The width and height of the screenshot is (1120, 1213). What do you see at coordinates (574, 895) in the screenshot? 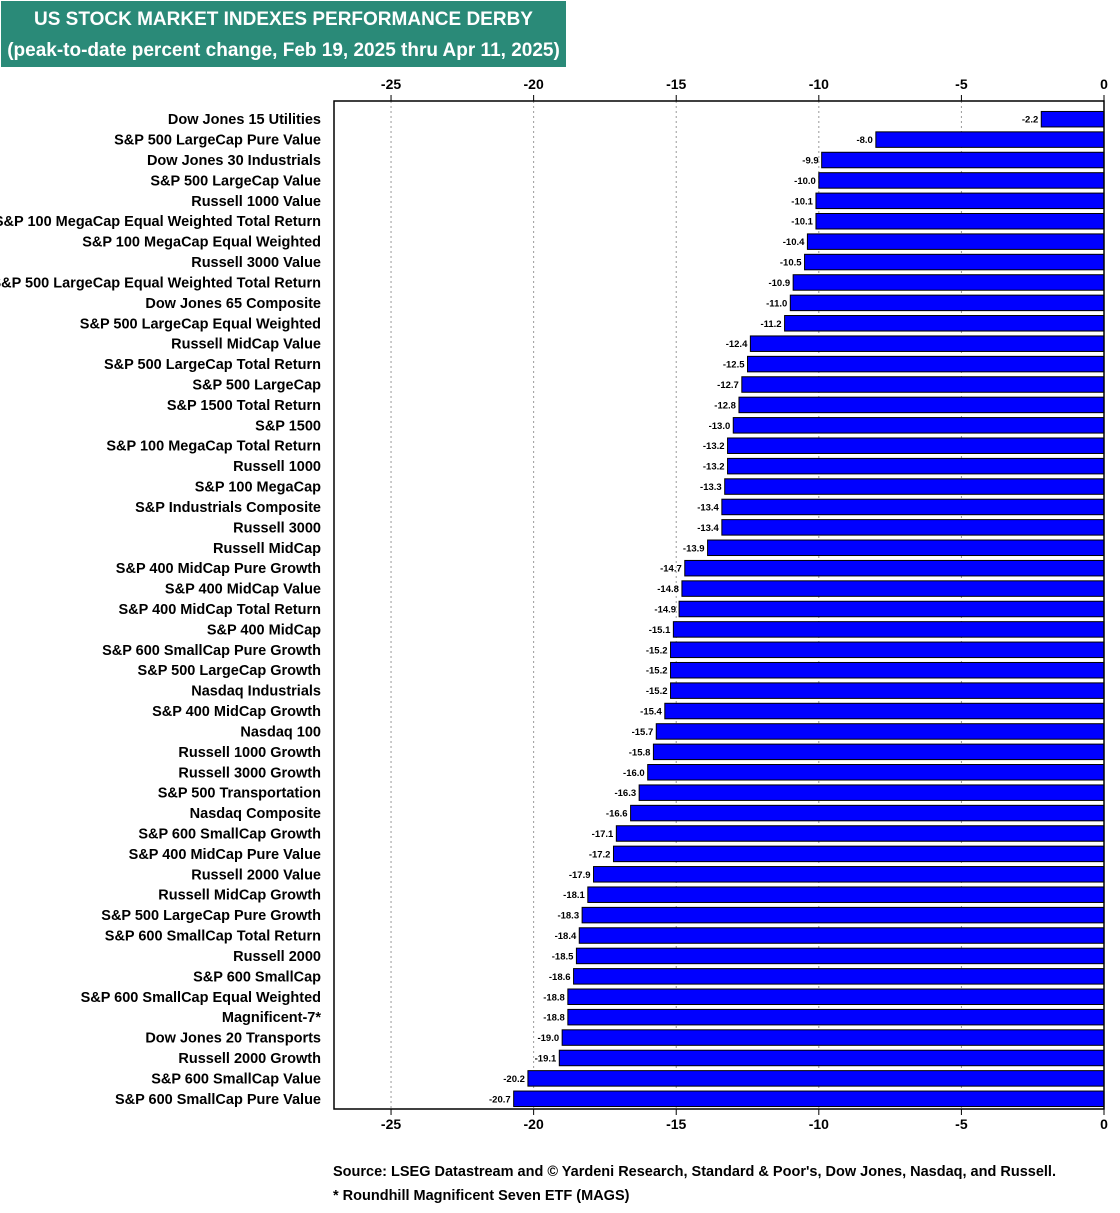
I see `value-label: -18.1` at bounding box center [574, 895].